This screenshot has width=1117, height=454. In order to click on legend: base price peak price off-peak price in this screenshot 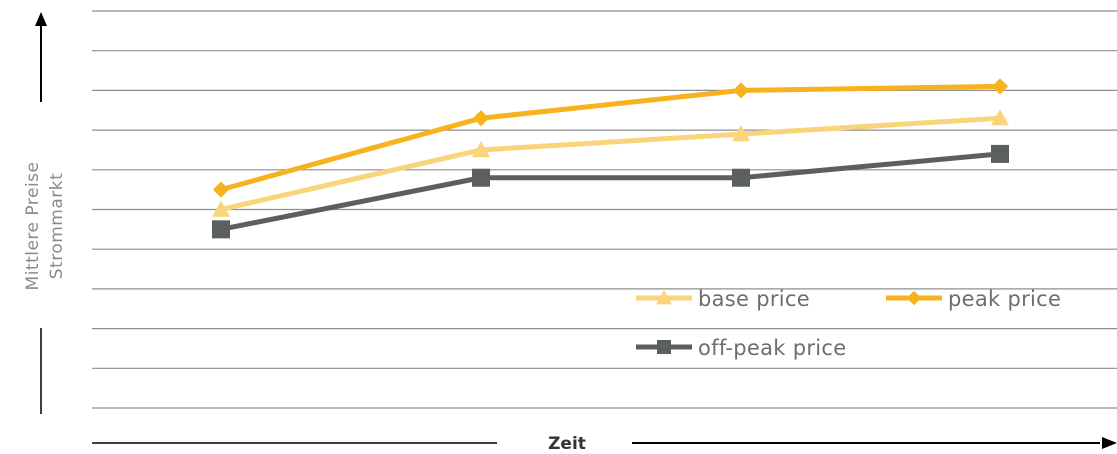, I will do `click(848, 323)`.